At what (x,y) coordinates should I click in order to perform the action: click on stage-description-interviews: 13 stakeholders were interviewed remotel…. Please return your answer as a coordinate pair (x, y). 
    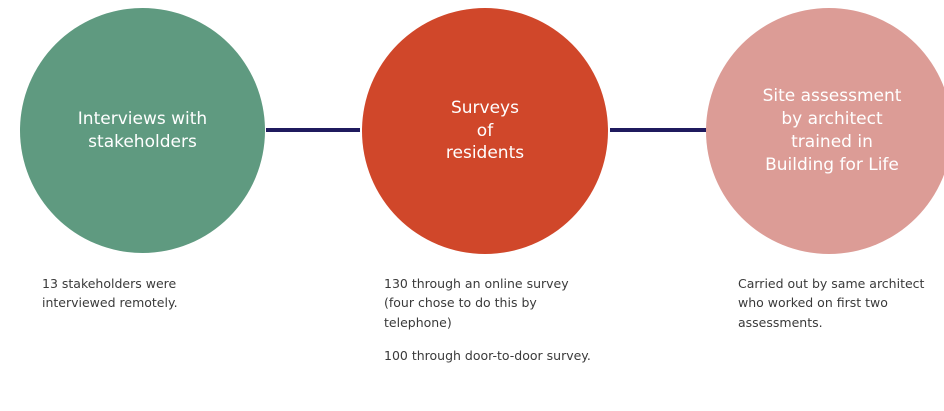
    Looking at the image, I should click on (142, 300).